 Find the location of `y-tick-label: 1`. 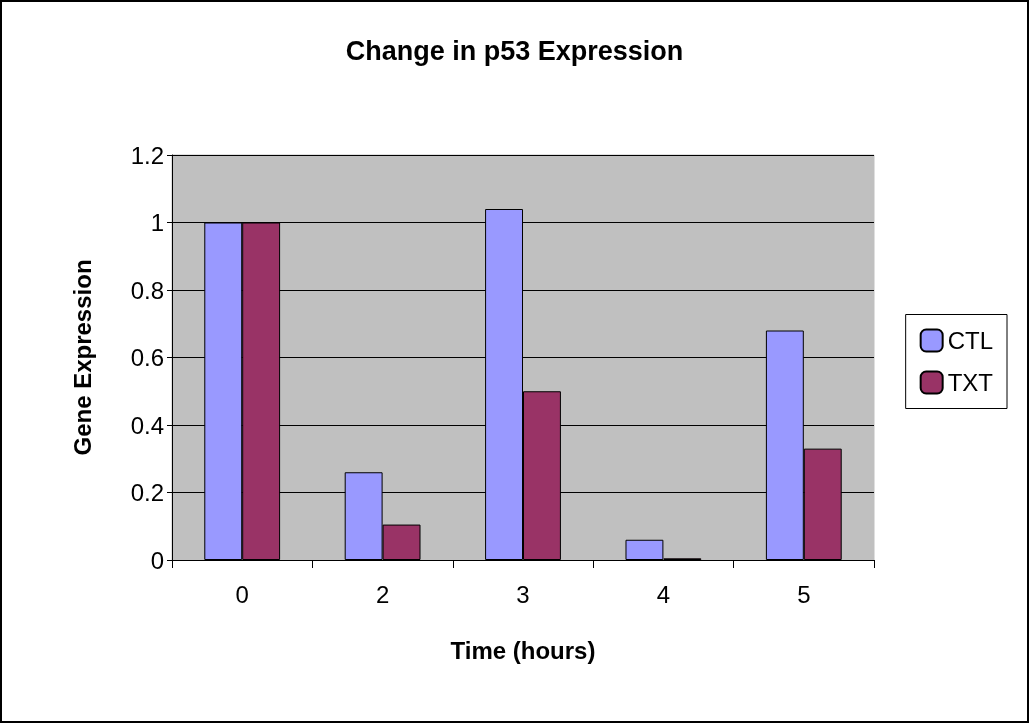

y-tick-label: 1 is located at coordinates (157, 222).